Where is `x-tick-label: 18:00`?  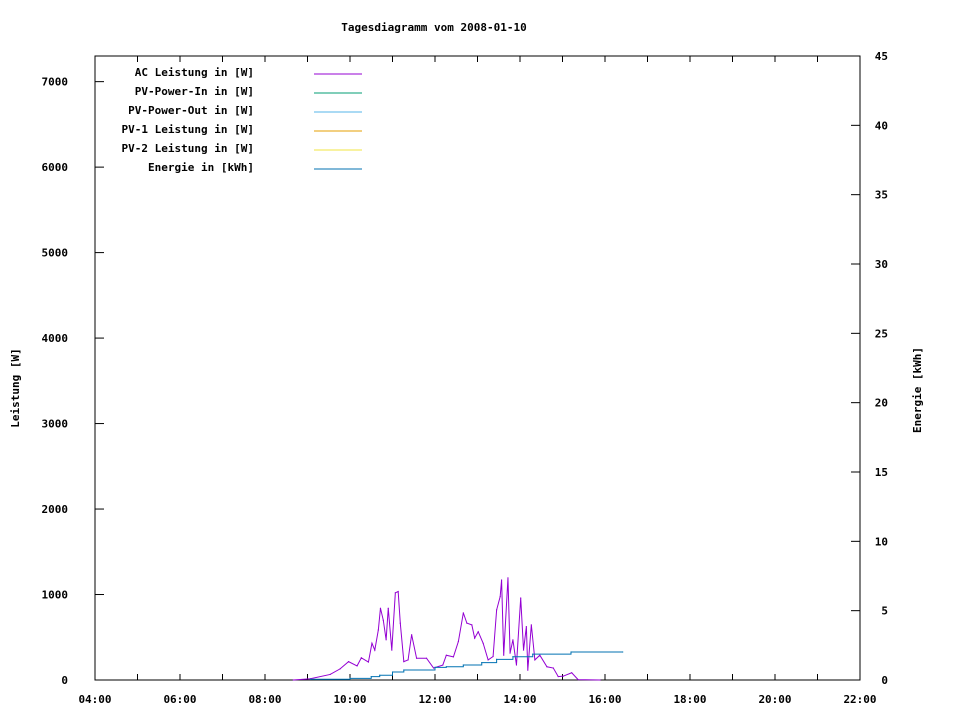 x-tick-label: 18:00 is located at coordinates (689, 699).